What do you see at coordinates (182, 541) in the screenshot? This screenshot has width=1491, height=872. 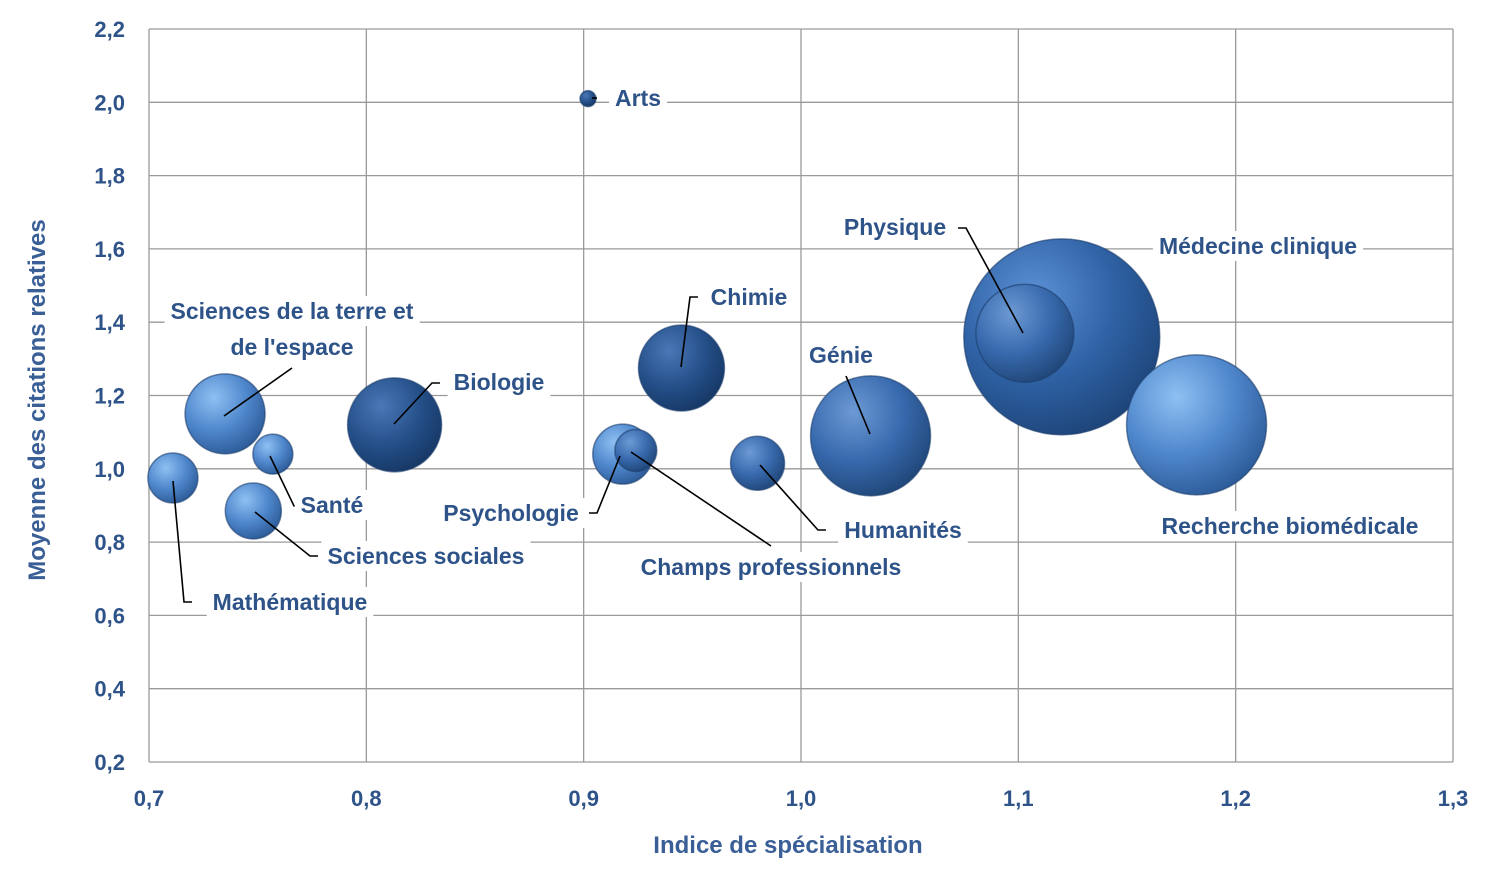 I see `leader-line-mathematique` at bounding box center [182, 541].